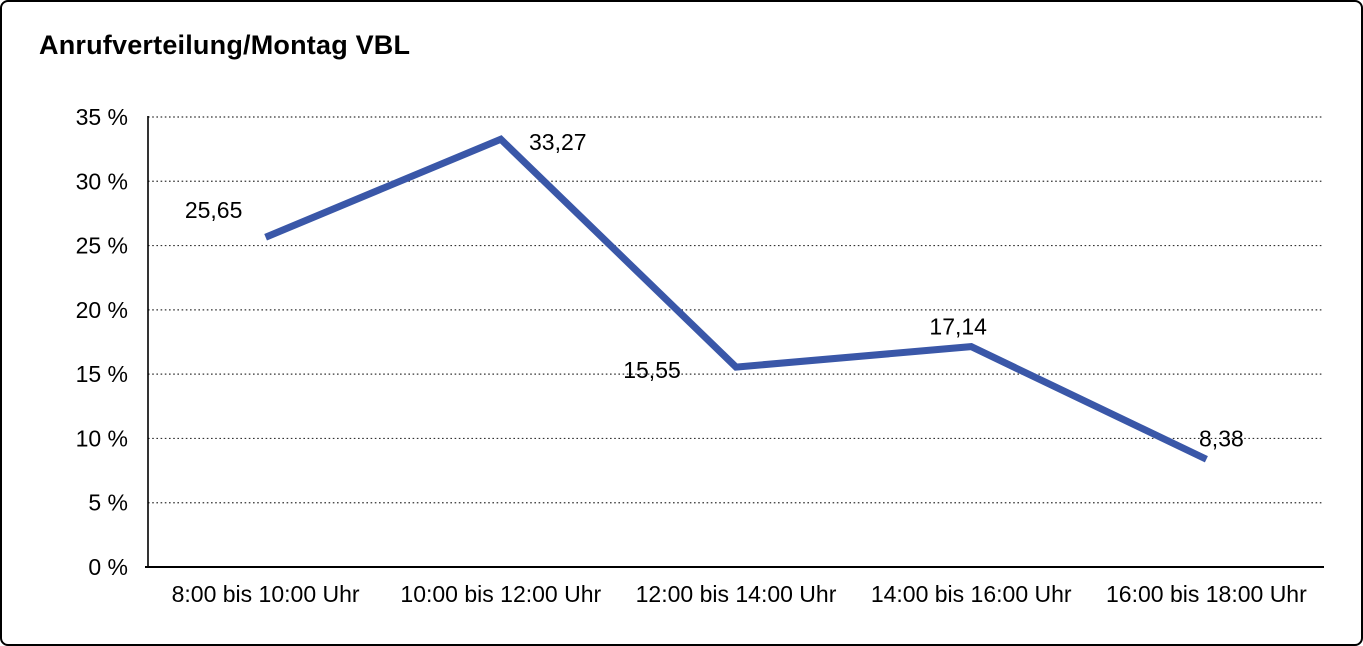 The height and width of the screenshot is (646, 1363). I want to click on data-point-label: 15,55, so click(652, 370).